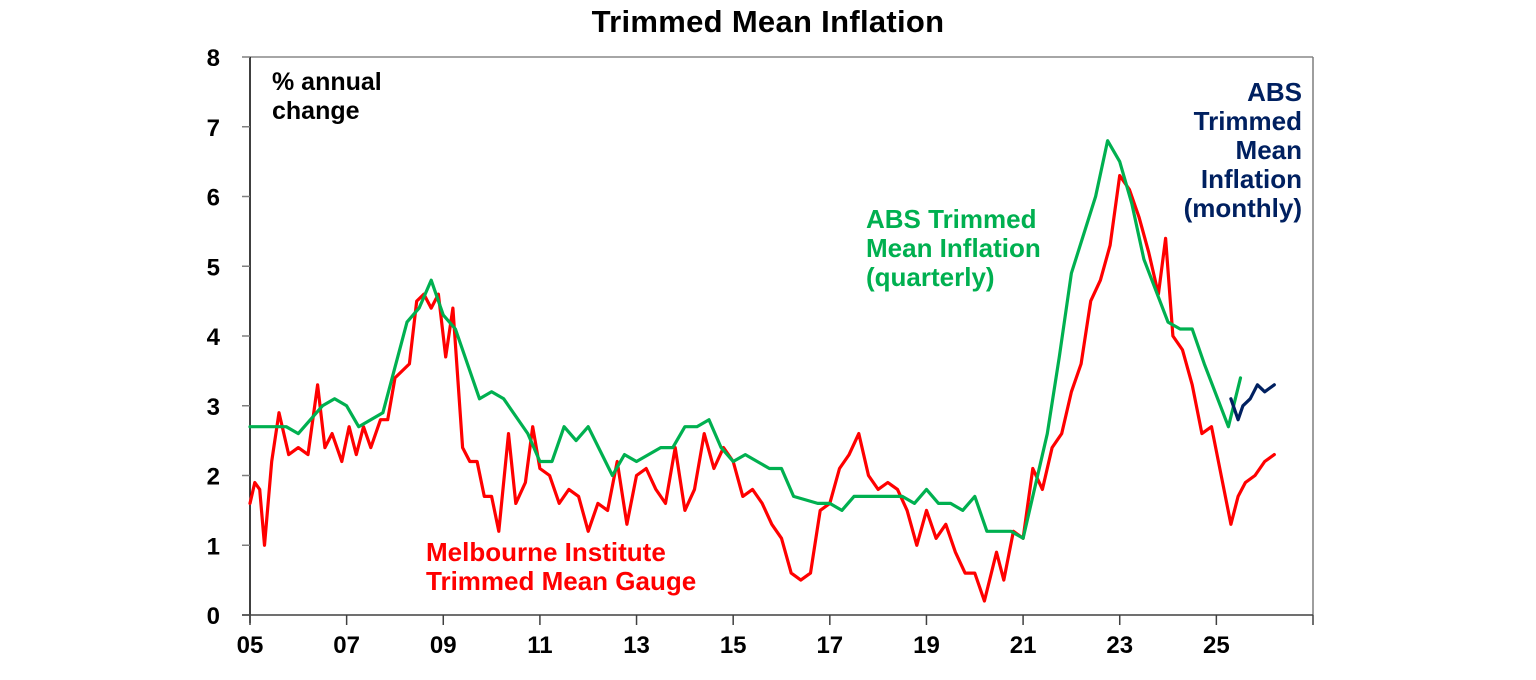 This screenshot has height=680, width=1536. Describe the element at coordinates (213, 128) in the screenshot. I see `y-tick-label: 7` at that location.